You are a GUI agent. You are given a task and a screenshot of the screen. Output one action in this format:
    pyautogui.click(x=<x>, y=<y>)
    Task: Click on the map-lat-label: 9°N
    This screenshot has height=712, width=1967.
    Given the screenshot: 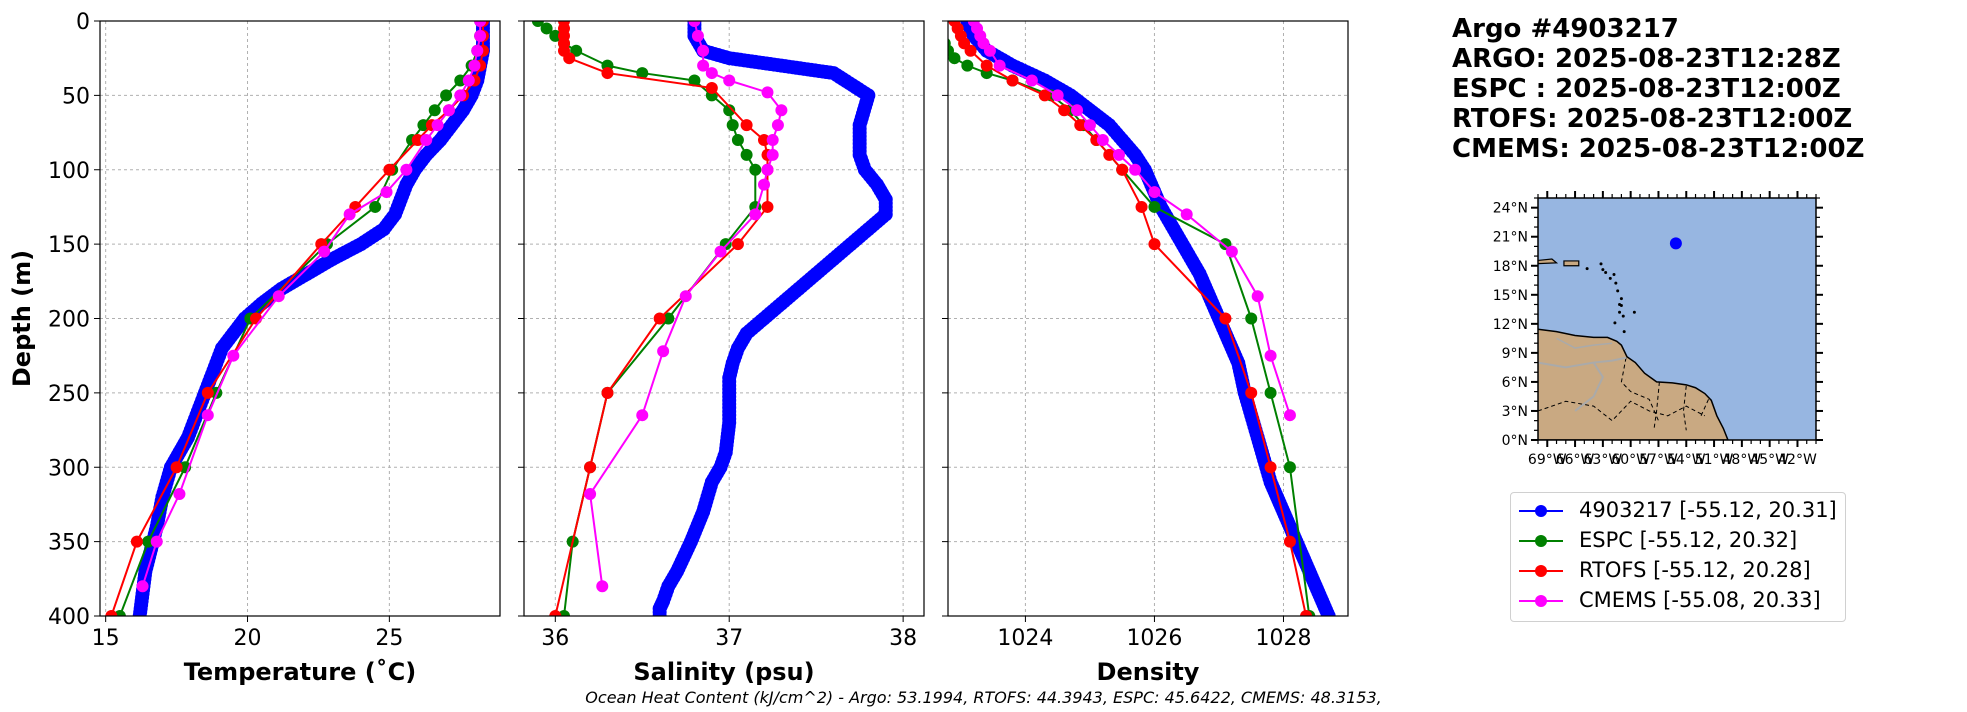 What is the action you would take?
    pyautogui.click(x=1515, y=354)
    